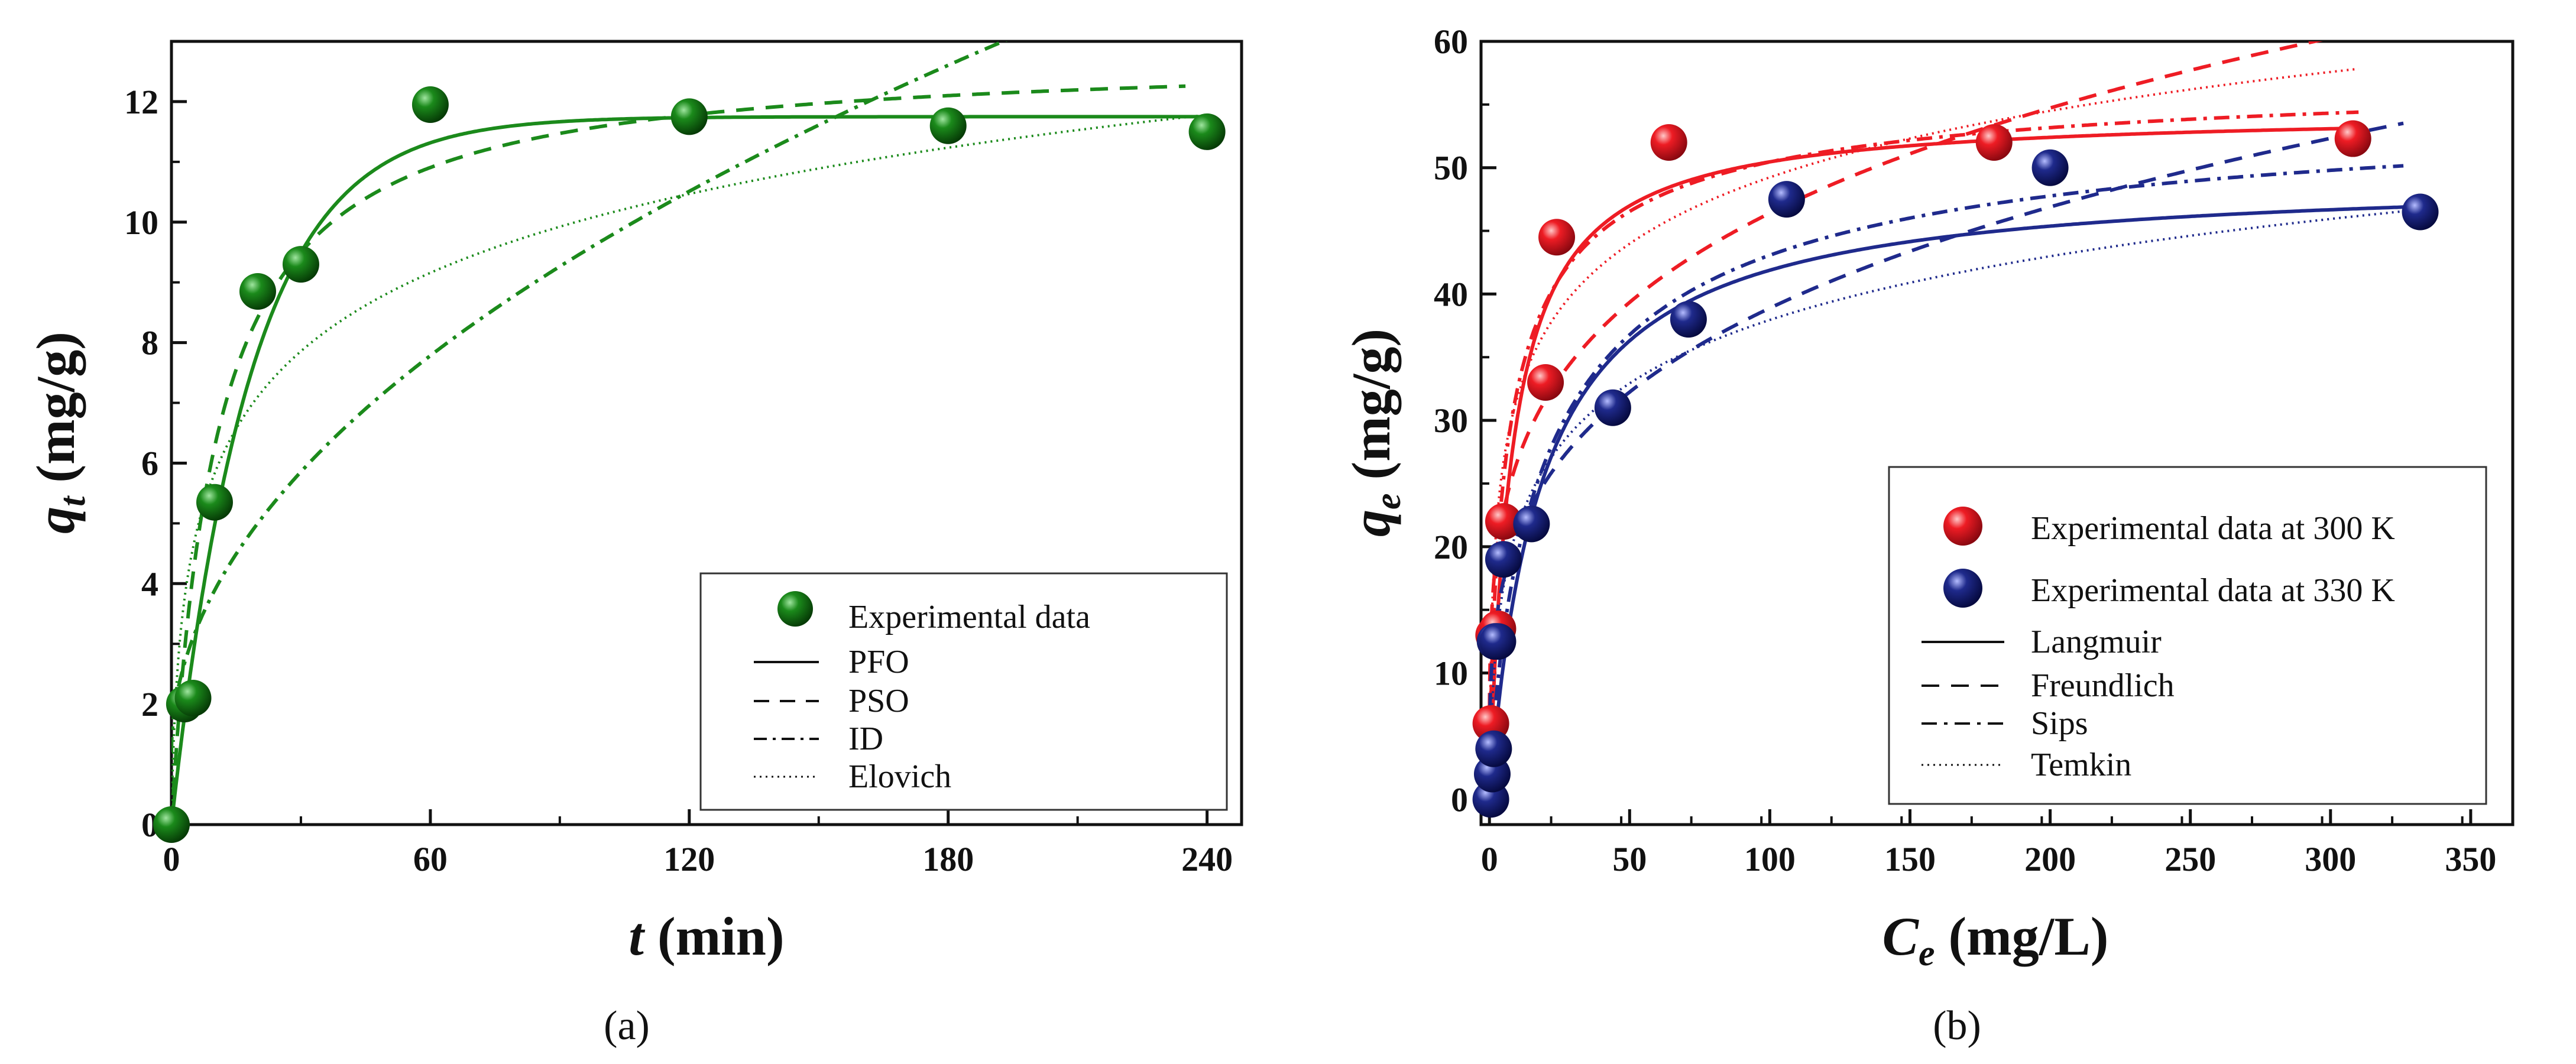 The image size is (2576, 1064). Describe the element at coordinates (141, 223) in the screenshot. I see `a-y-tick-label: 10` at that location.